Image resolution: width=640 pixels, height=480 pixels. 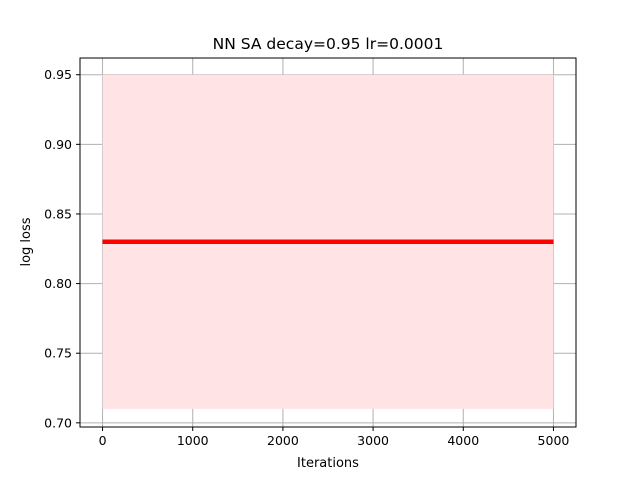 I want to click on x-tick-label: 0, so click(x=103, y=440).